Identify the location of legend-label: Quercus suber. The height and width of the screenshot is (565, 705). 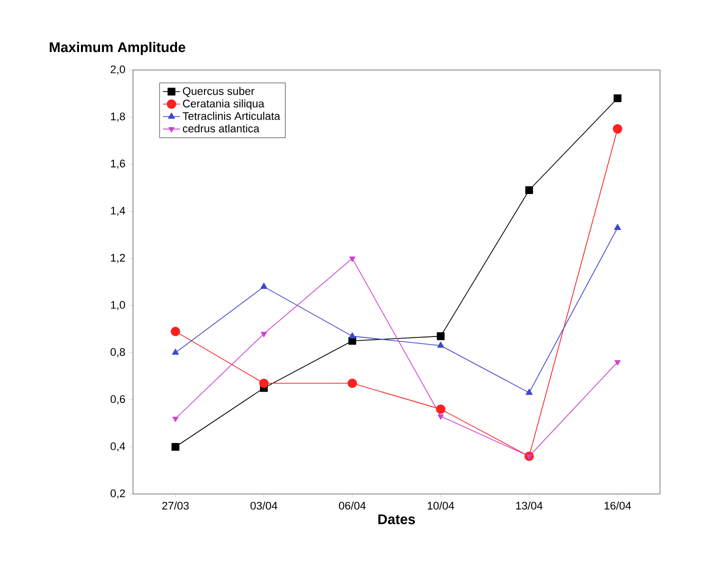
(218, 91).